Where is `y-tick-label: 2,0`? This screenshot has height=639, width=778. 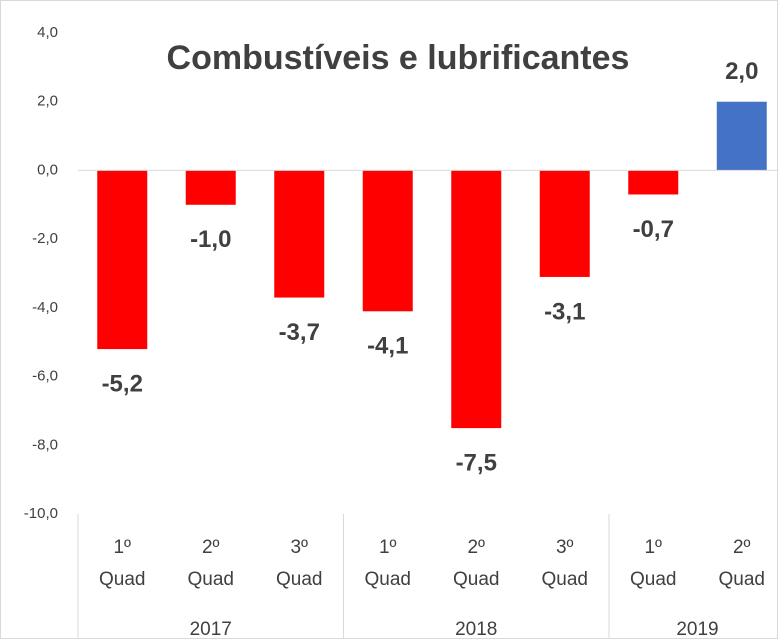
y-tick-label: 2,0 is located at coordinates (47, 101).